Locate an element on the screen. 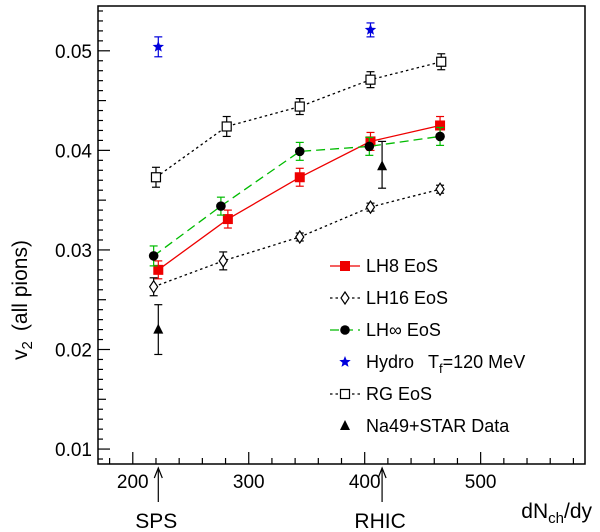 The width and height of the screenshot is (600, 532). legend-entry-5: Na49+STAR Data is located at coordinates (425, 426).